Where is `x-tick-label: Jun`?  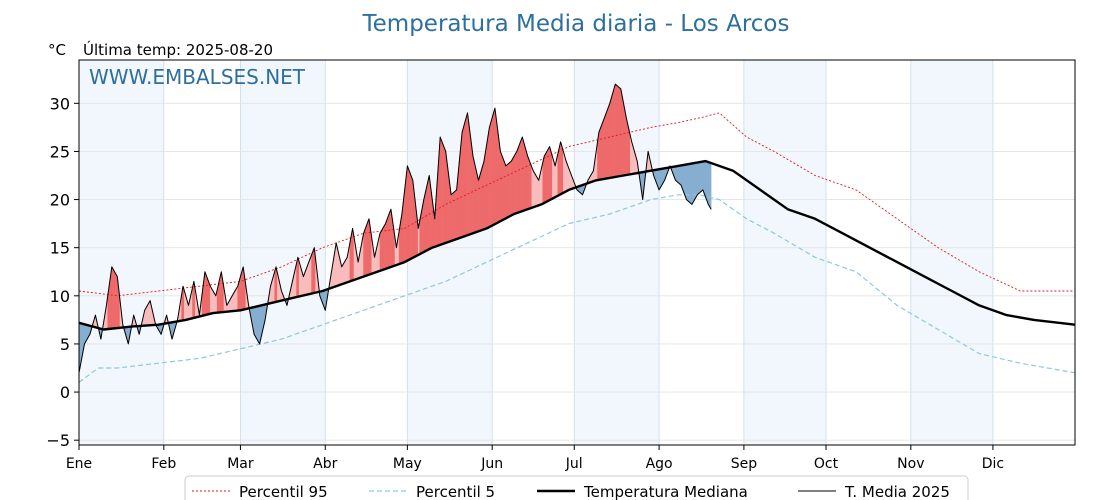 x-tick-label: Jun is located at coordinates (491, 464).